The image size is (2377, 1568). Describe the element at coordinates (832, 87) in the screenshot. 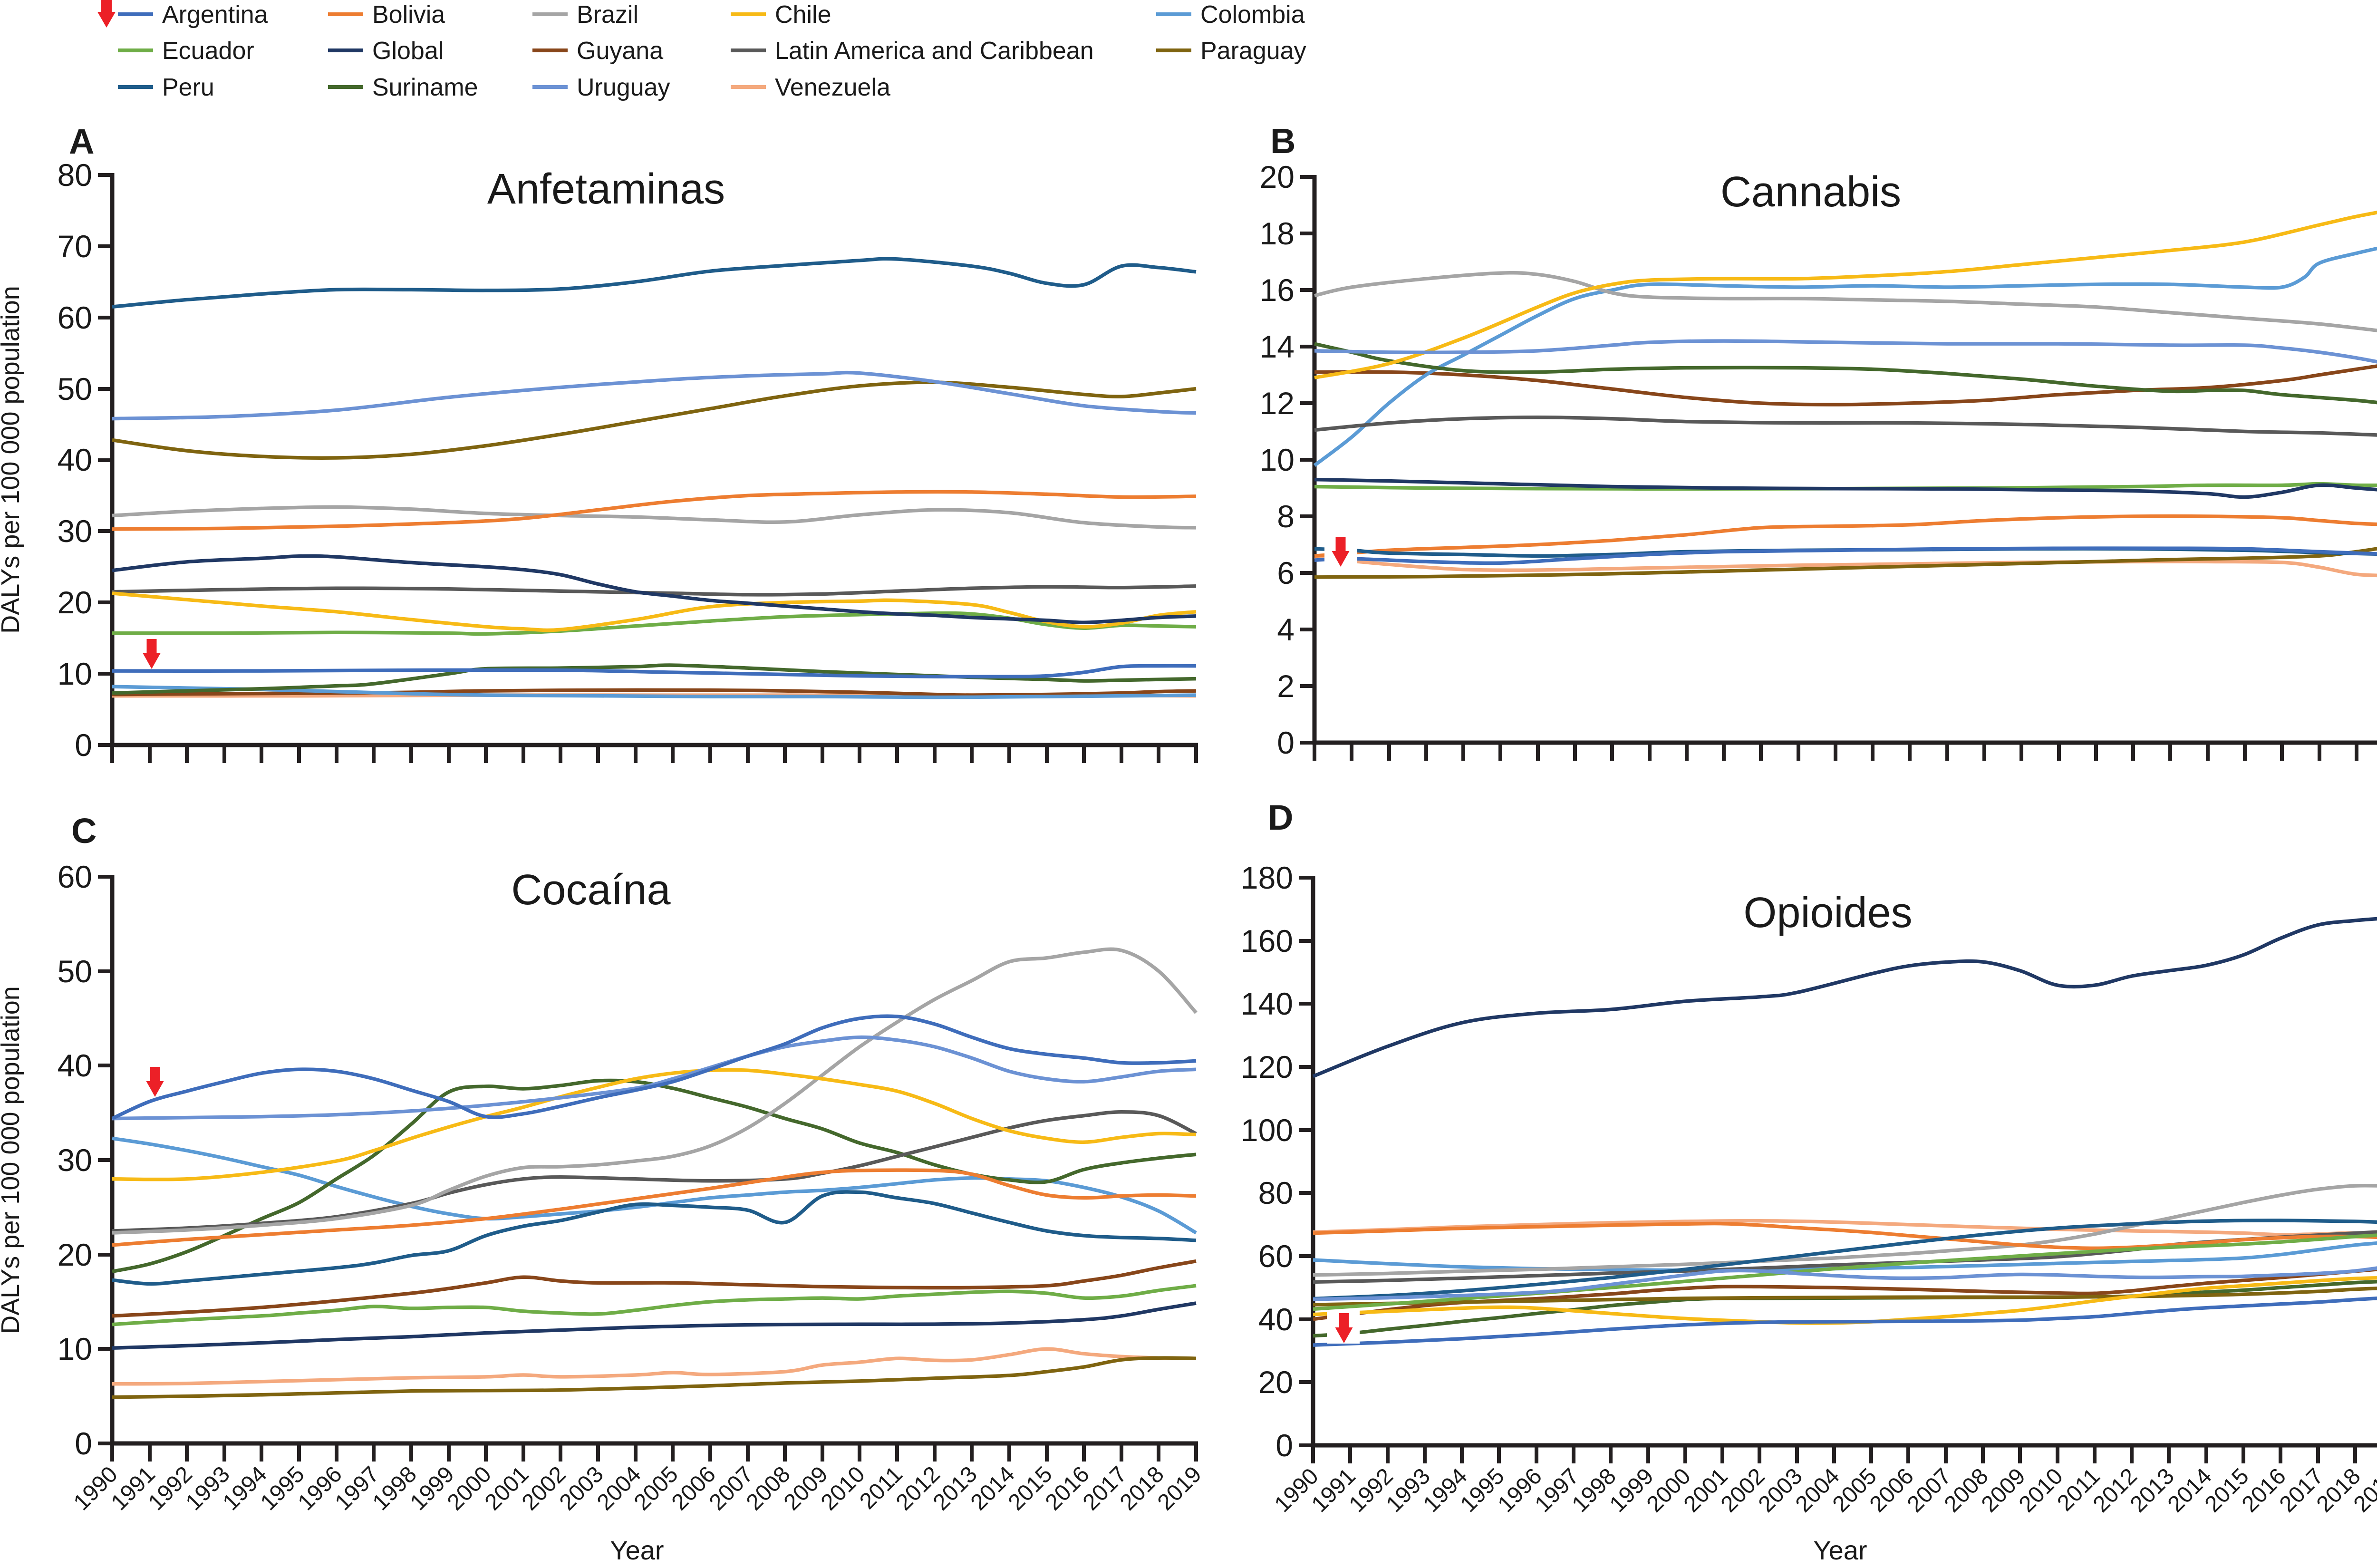

I see `svg-text: Venezuela` at that location.